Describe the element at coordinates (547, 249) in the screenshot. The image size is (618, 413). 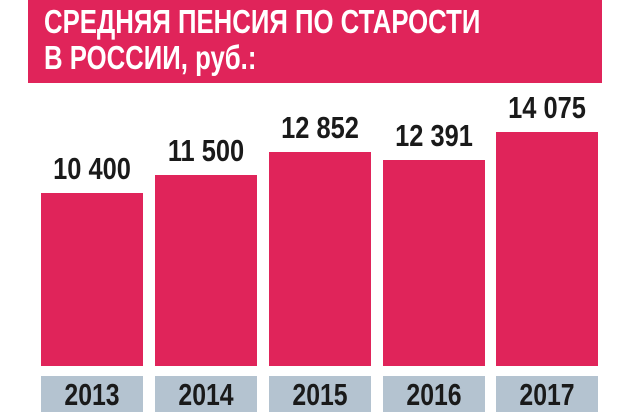
I see `bar-2017` at that location.